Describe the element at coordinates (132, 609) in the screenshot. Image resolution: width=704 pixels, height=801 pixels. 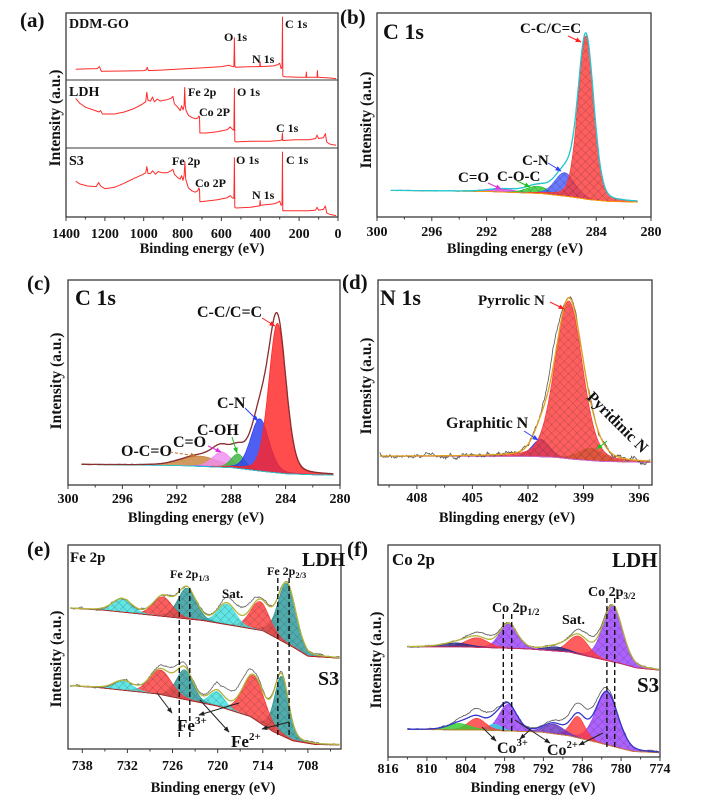
I see `peak-hatch-satellite` at that location.